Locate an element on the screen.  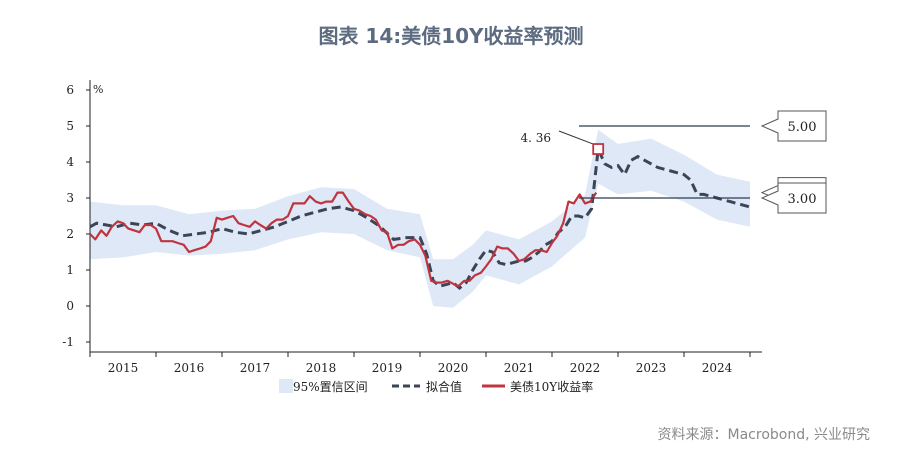
y-tick-label: 4 is located at coordinates (70, 162).